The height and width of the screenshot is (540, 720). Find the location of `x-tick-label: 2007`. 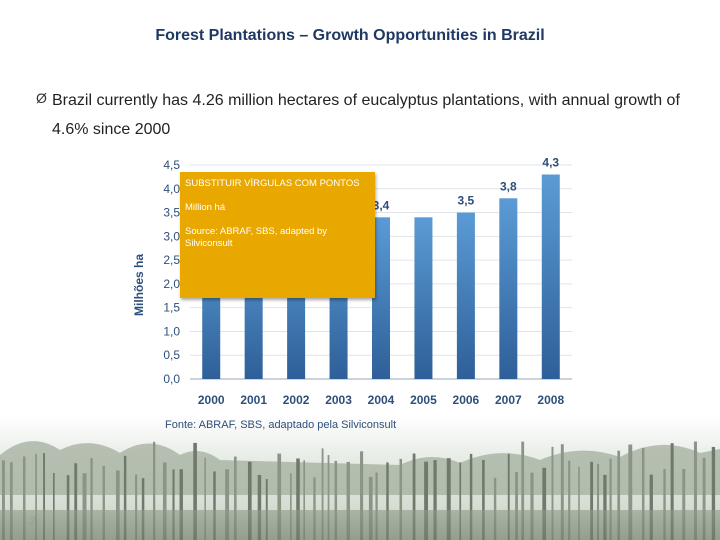

x-tick-label: 2007 is located at coordinates (508, 400).